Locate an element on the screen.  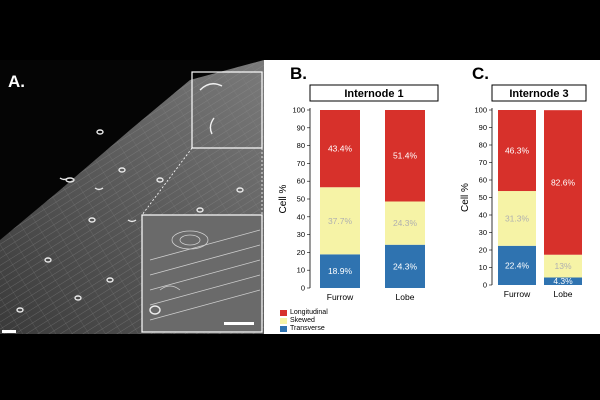
bar-data-label: 51.4% is located at coordinates (405, 156).